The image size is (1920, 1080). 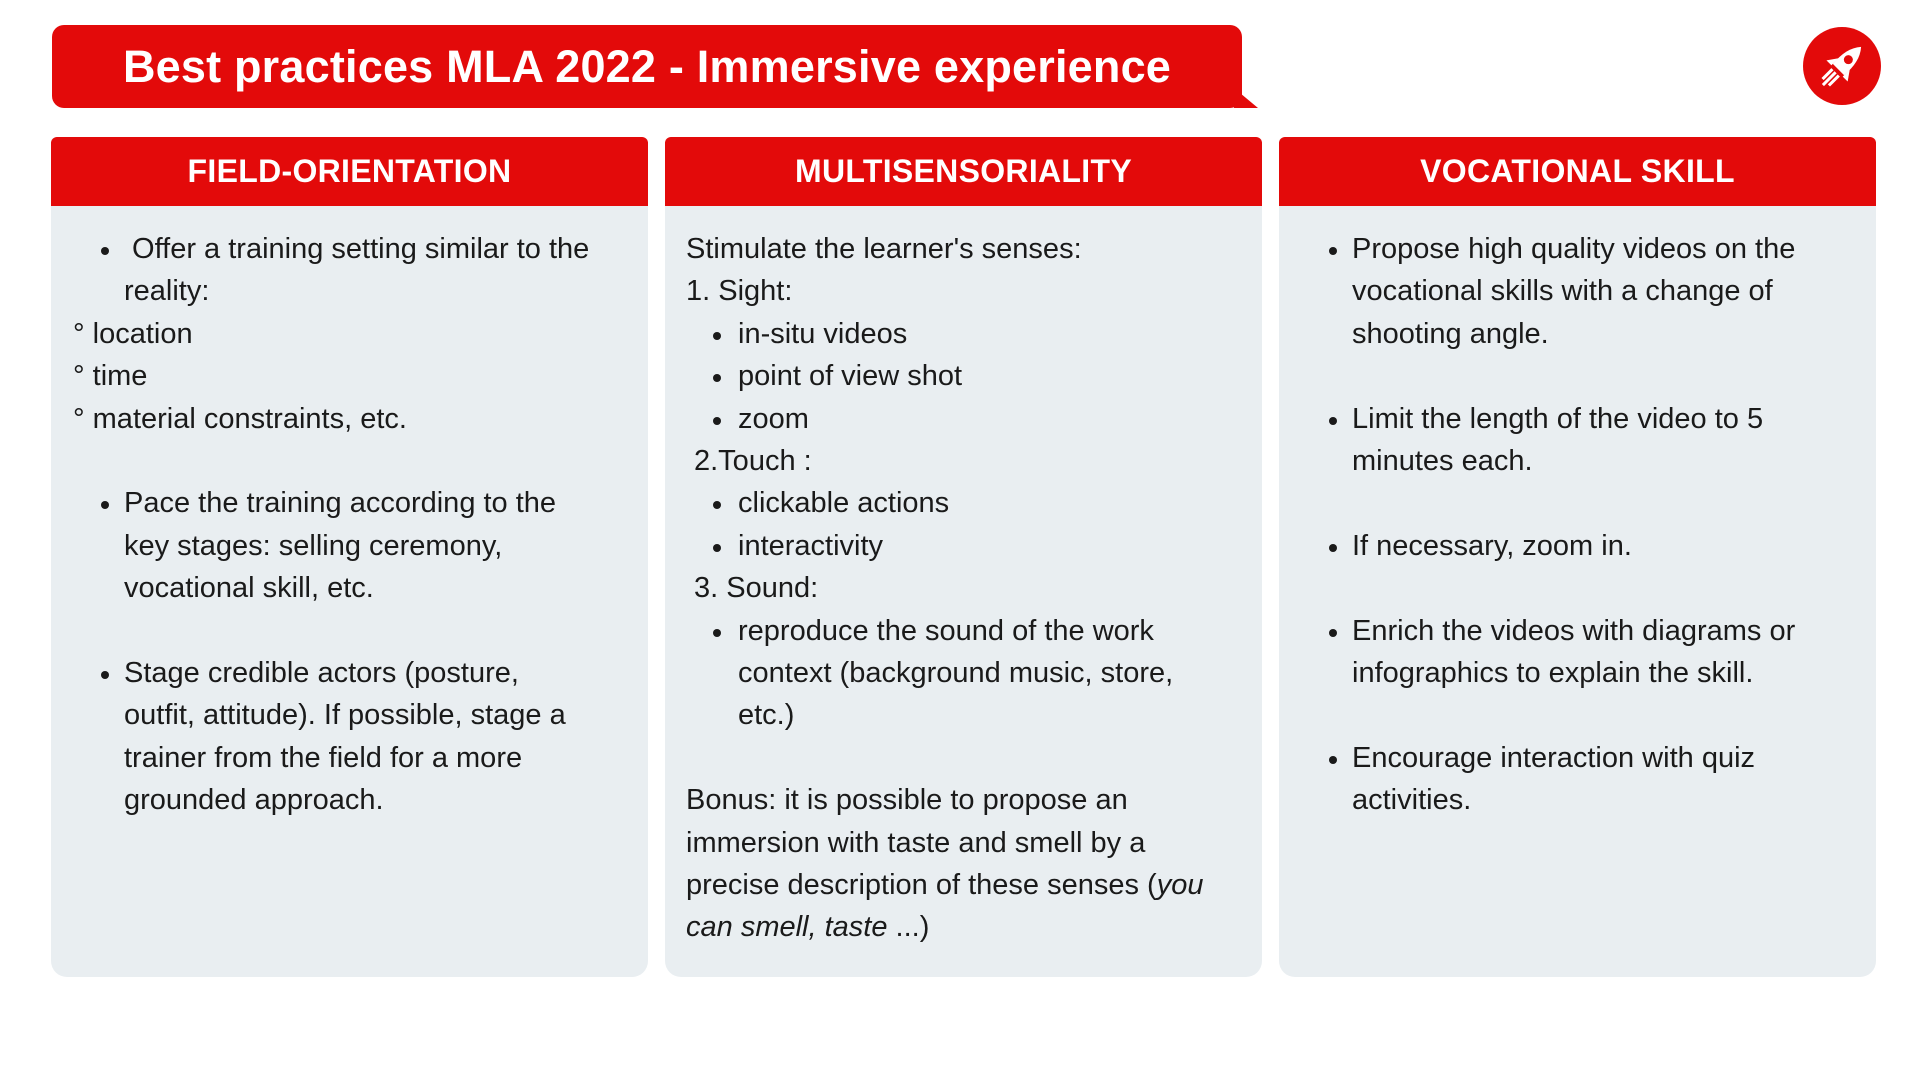 I want to click on column-heading: MULTISENSORIALITY, so click(x=963, y=171).